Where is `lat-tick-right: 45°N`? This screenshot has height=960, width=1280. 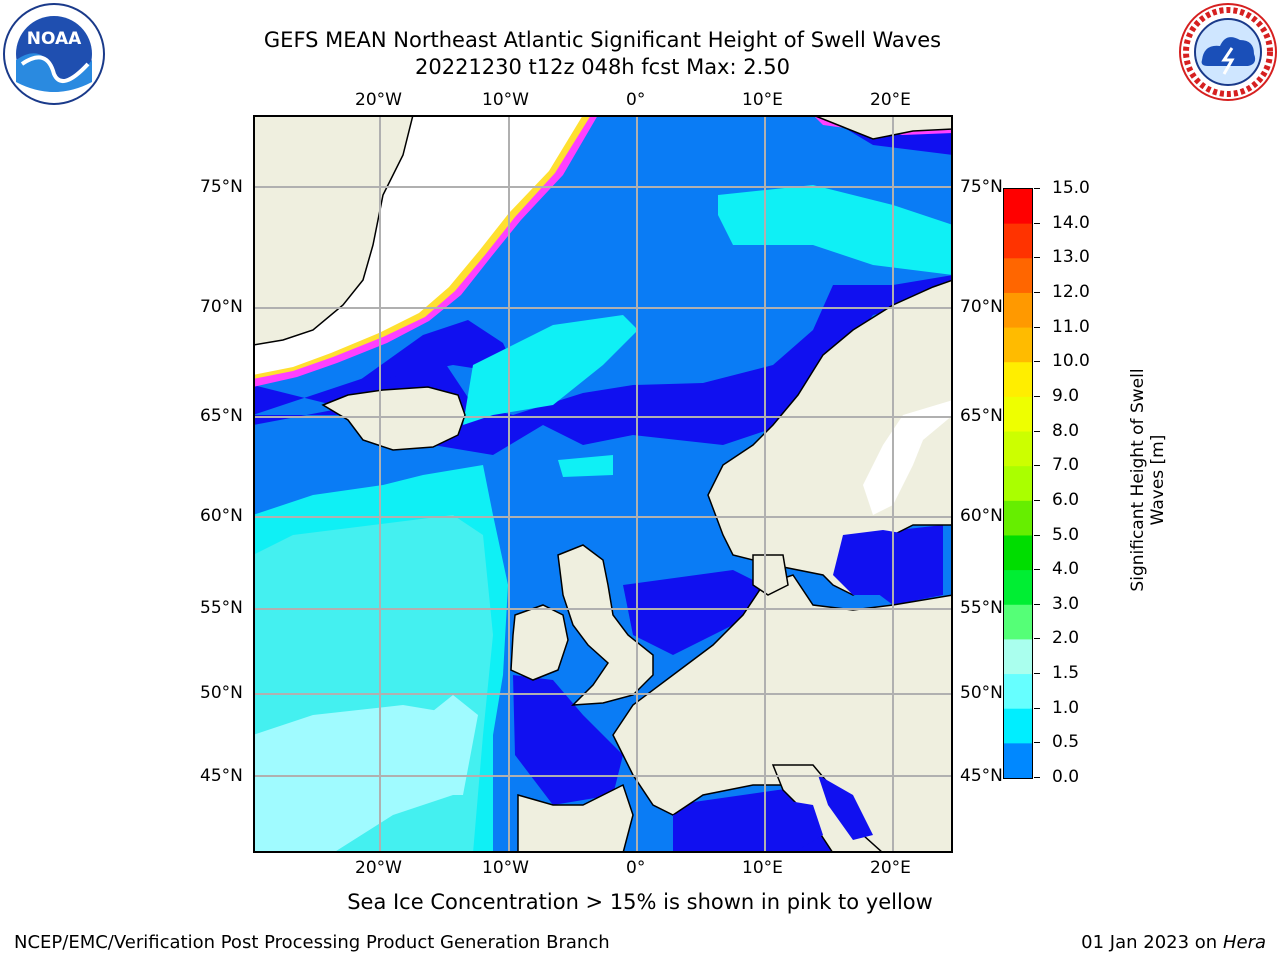 lat-tick-right: 45°N is located at coordinates (981, 776).